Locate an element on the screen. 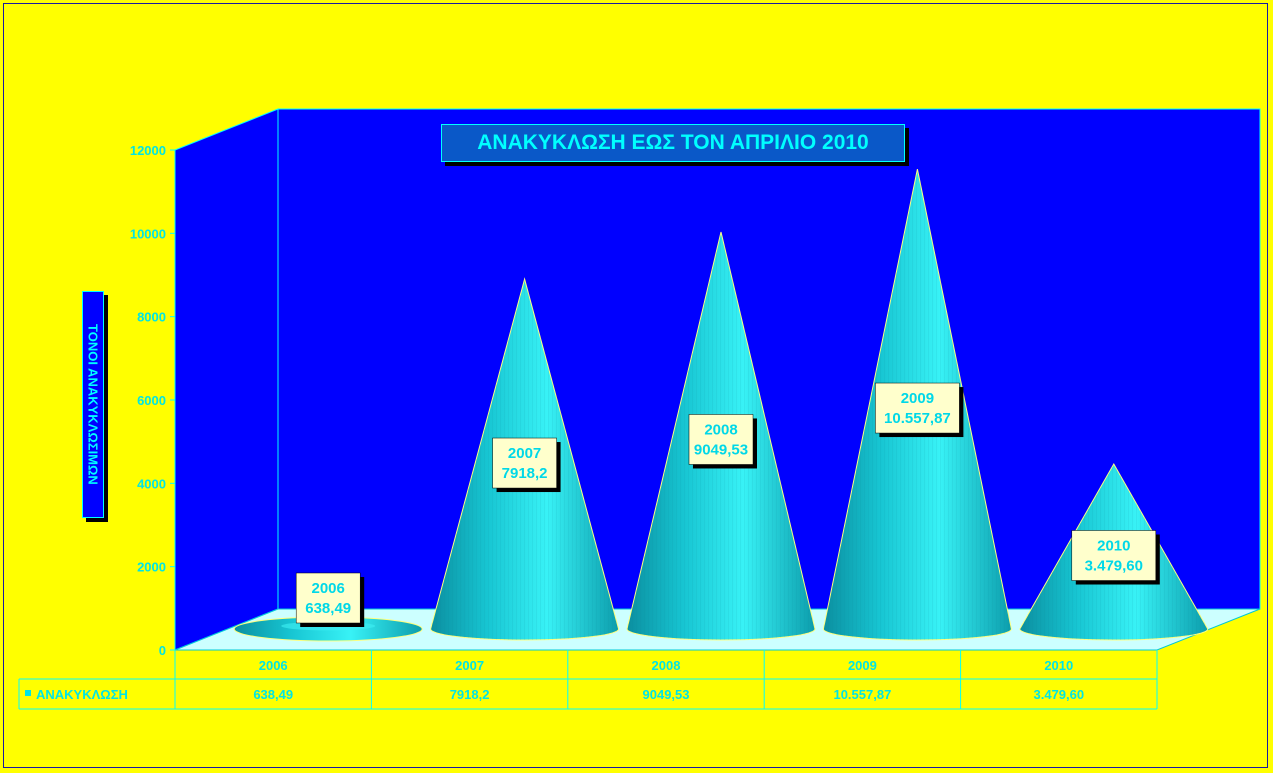 This screenshot has height=773, width=1273. data-label-2010: 2010 3.479,60 is located at coordinates (1115, 557).